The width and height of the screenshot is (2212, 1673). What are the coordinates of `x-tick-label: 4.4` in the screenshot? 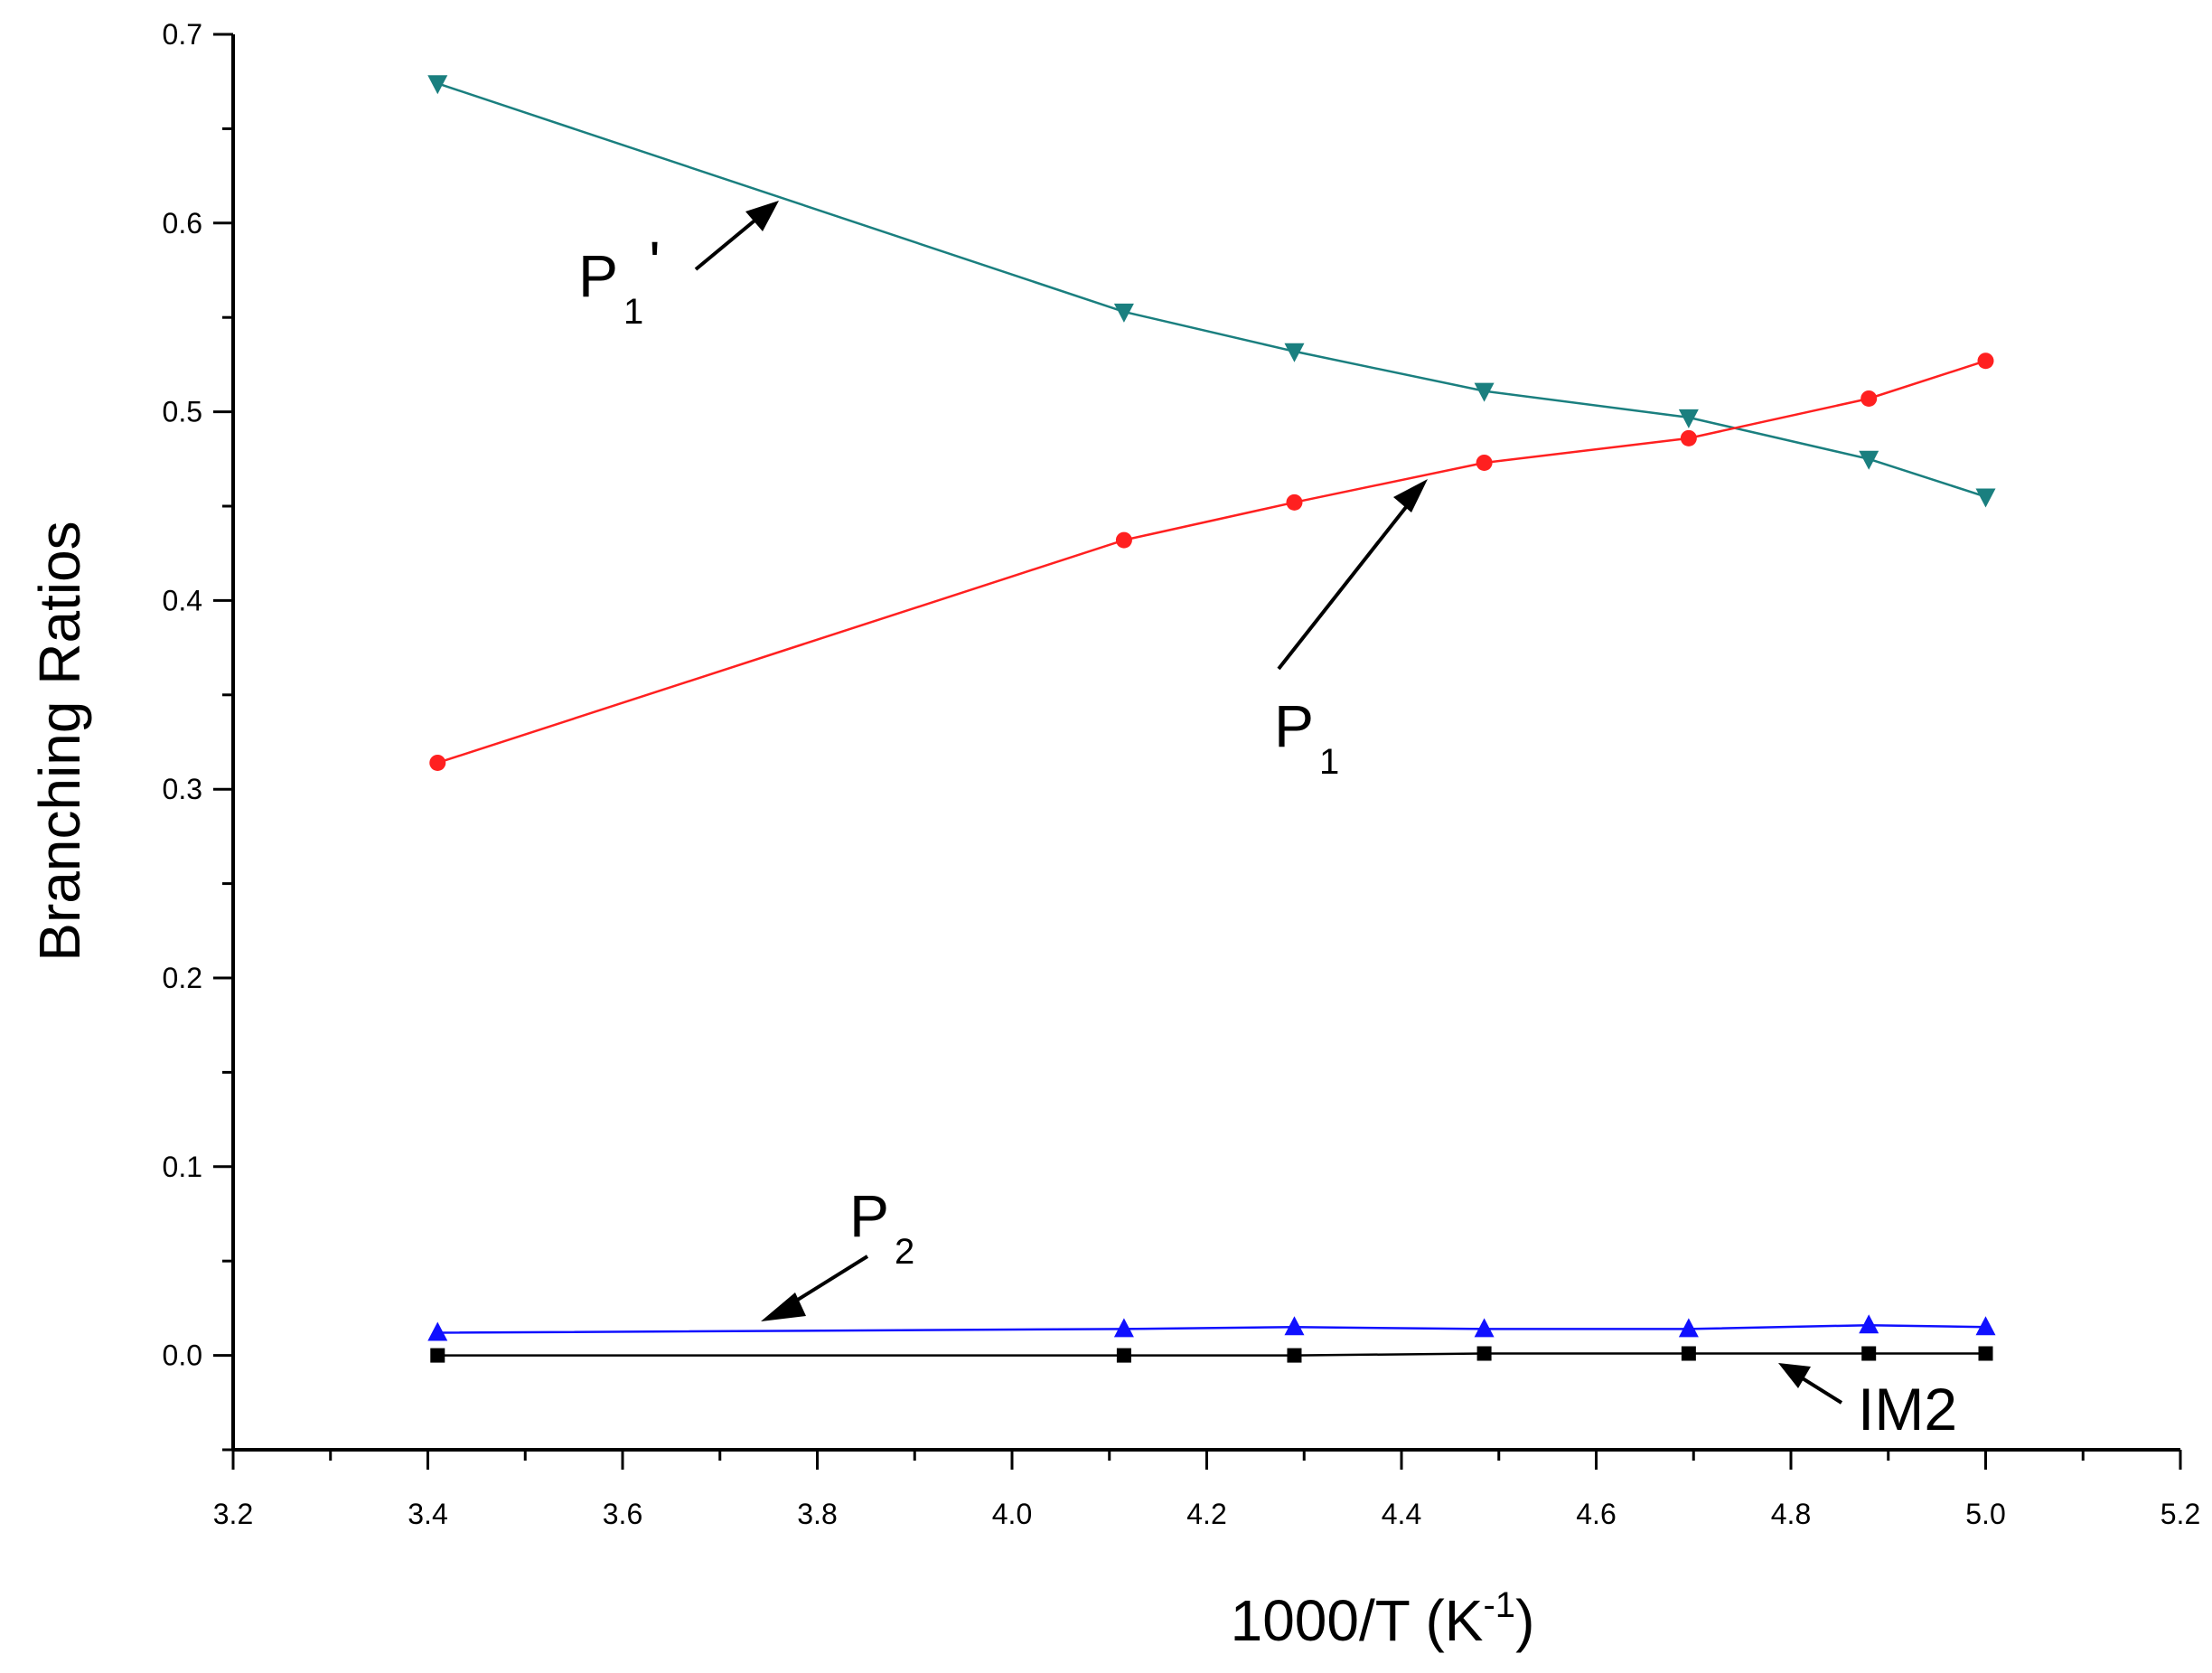 It's located at (1401, 1514).